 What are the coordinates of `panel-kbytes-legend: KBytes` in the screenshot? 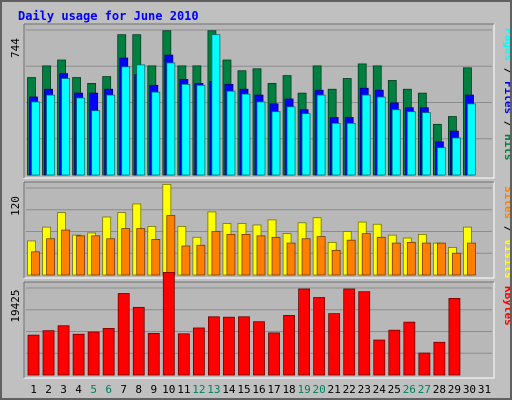 It's located at (506, 306).